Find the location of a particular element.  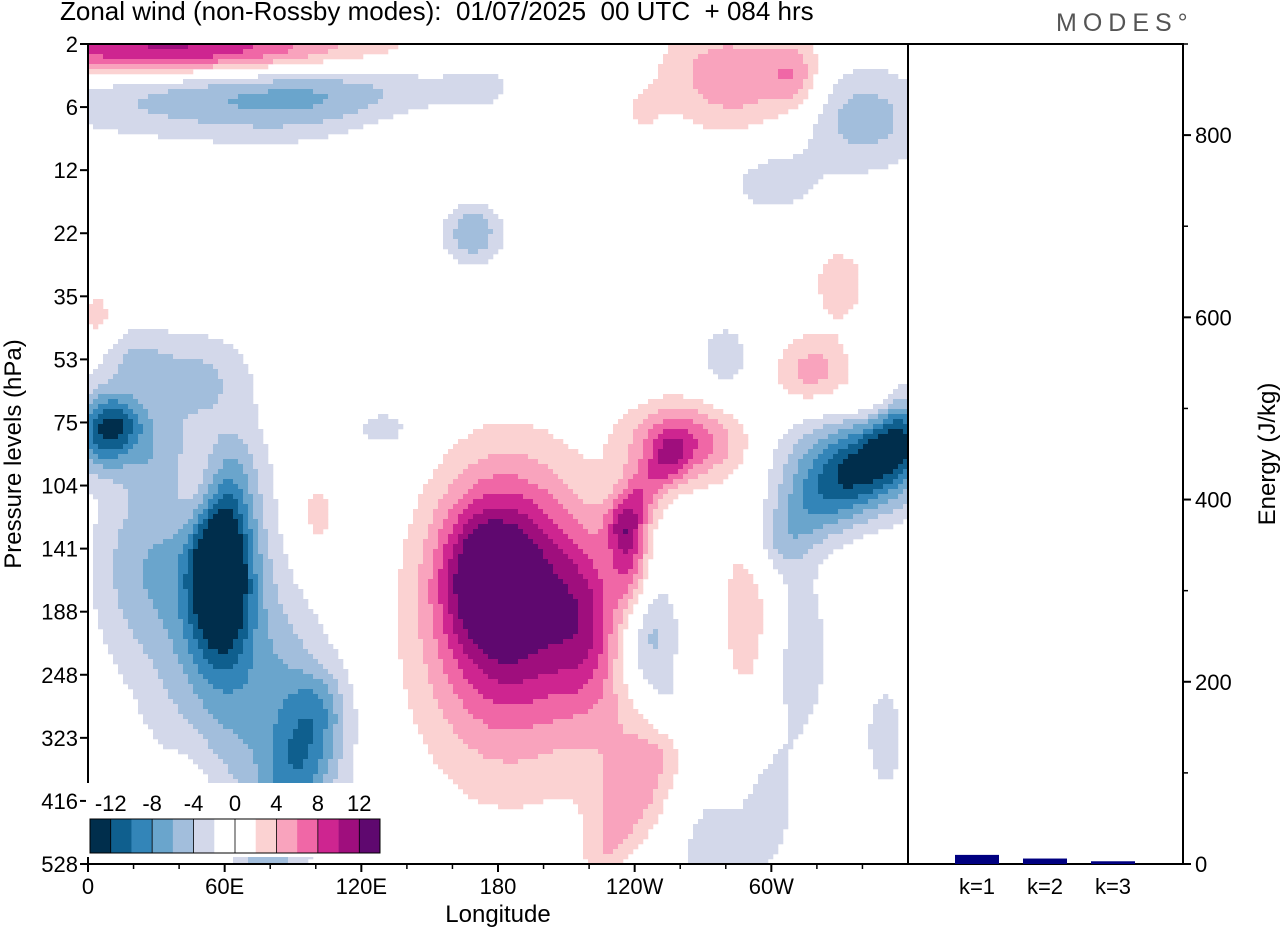

colorbar-swatch is located at coordinates (183, 836).